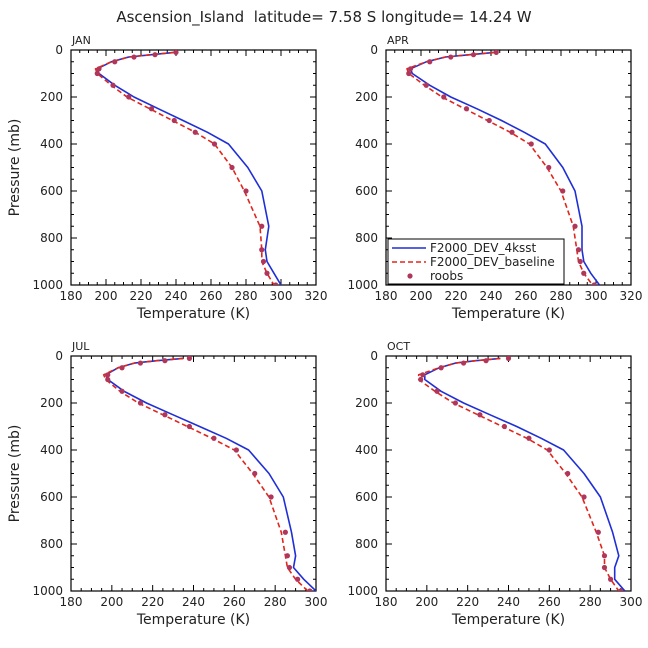 The width and height of the screenshot is (648, 648). I want to click on plot-data, so click(503, 167).